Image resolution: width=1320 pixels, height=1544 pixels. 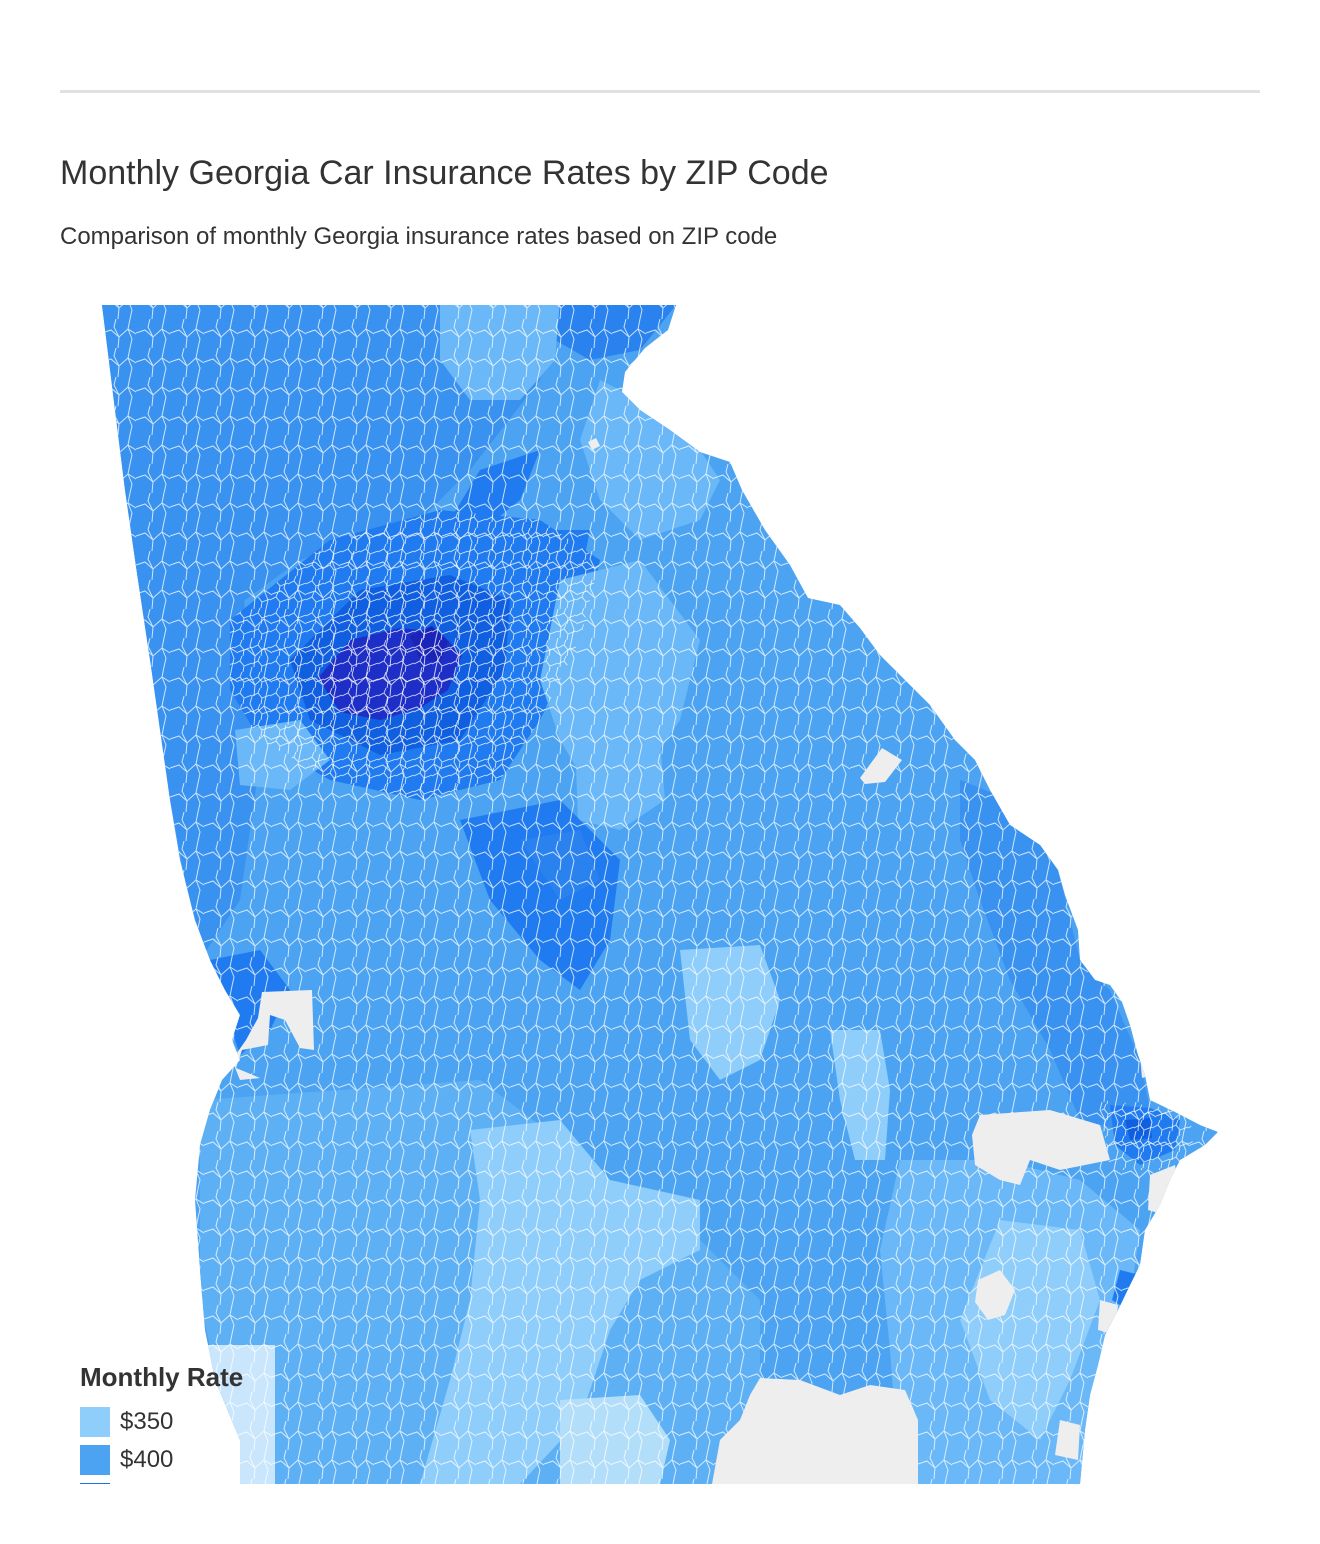 I want to click on legend-title: Monthly Rate, so click(x=162, y=1377).